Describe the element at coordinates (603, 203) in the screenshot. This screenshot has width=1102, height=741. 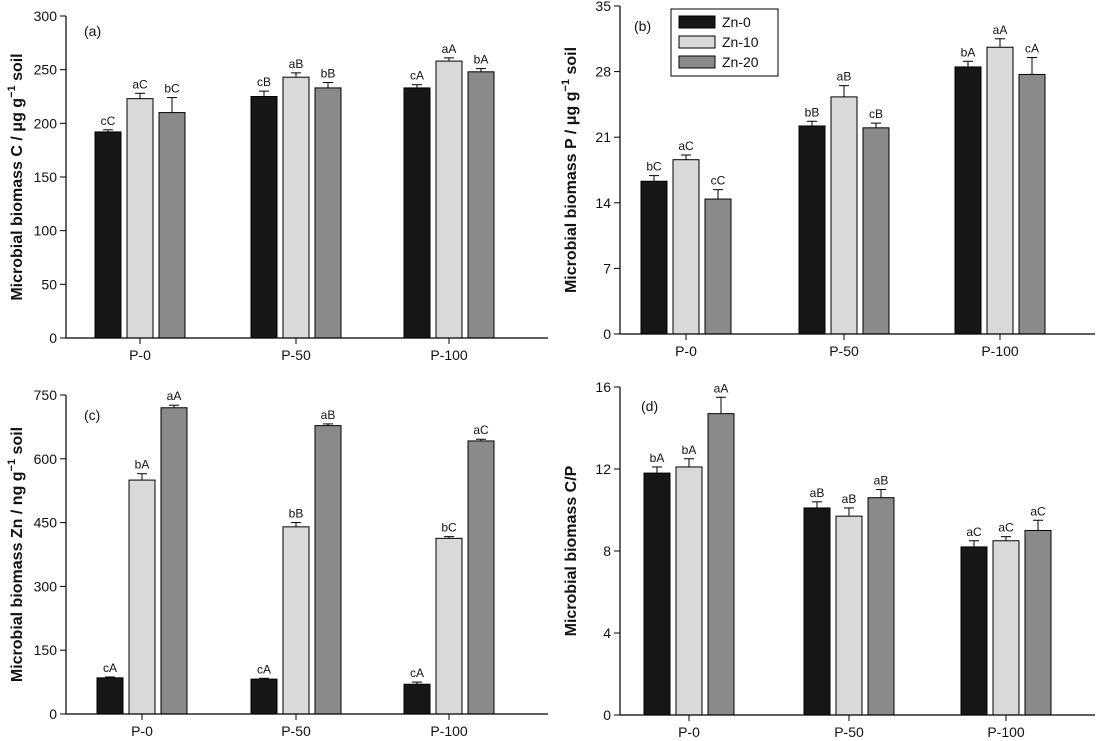
I see `y-tick-label: 14` at that location.